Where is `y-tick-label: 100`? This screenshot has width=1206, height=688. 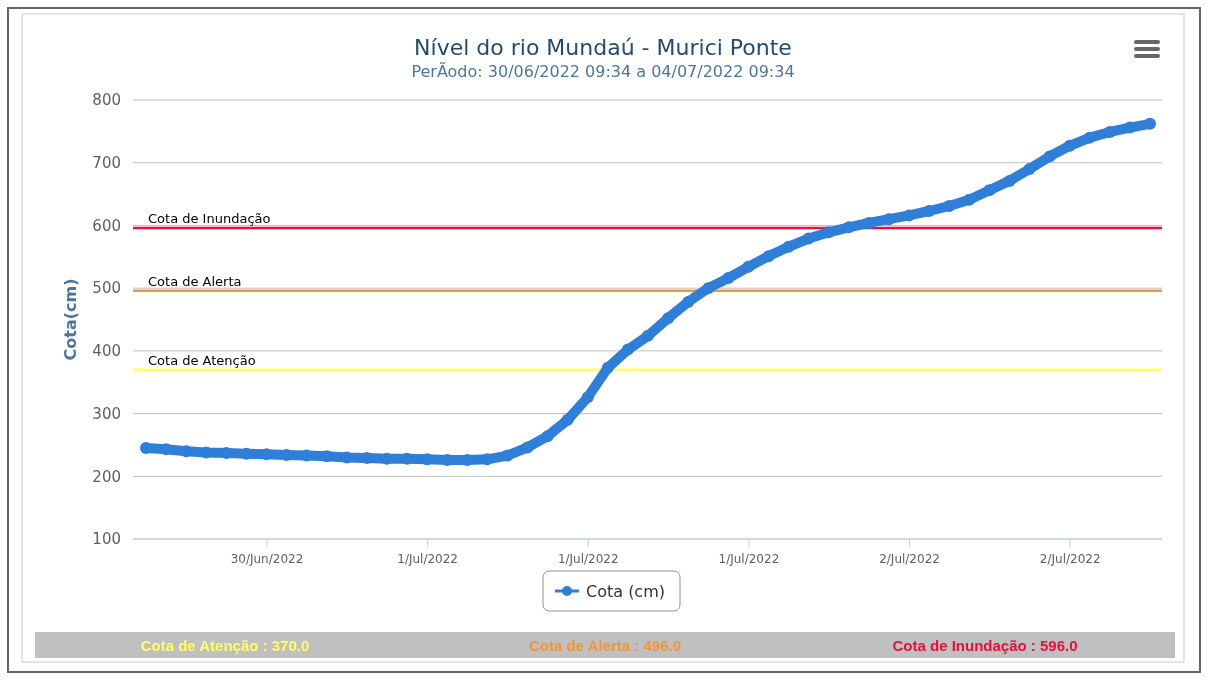 y-tick-label: 100 is located at coordinates (106, 539).